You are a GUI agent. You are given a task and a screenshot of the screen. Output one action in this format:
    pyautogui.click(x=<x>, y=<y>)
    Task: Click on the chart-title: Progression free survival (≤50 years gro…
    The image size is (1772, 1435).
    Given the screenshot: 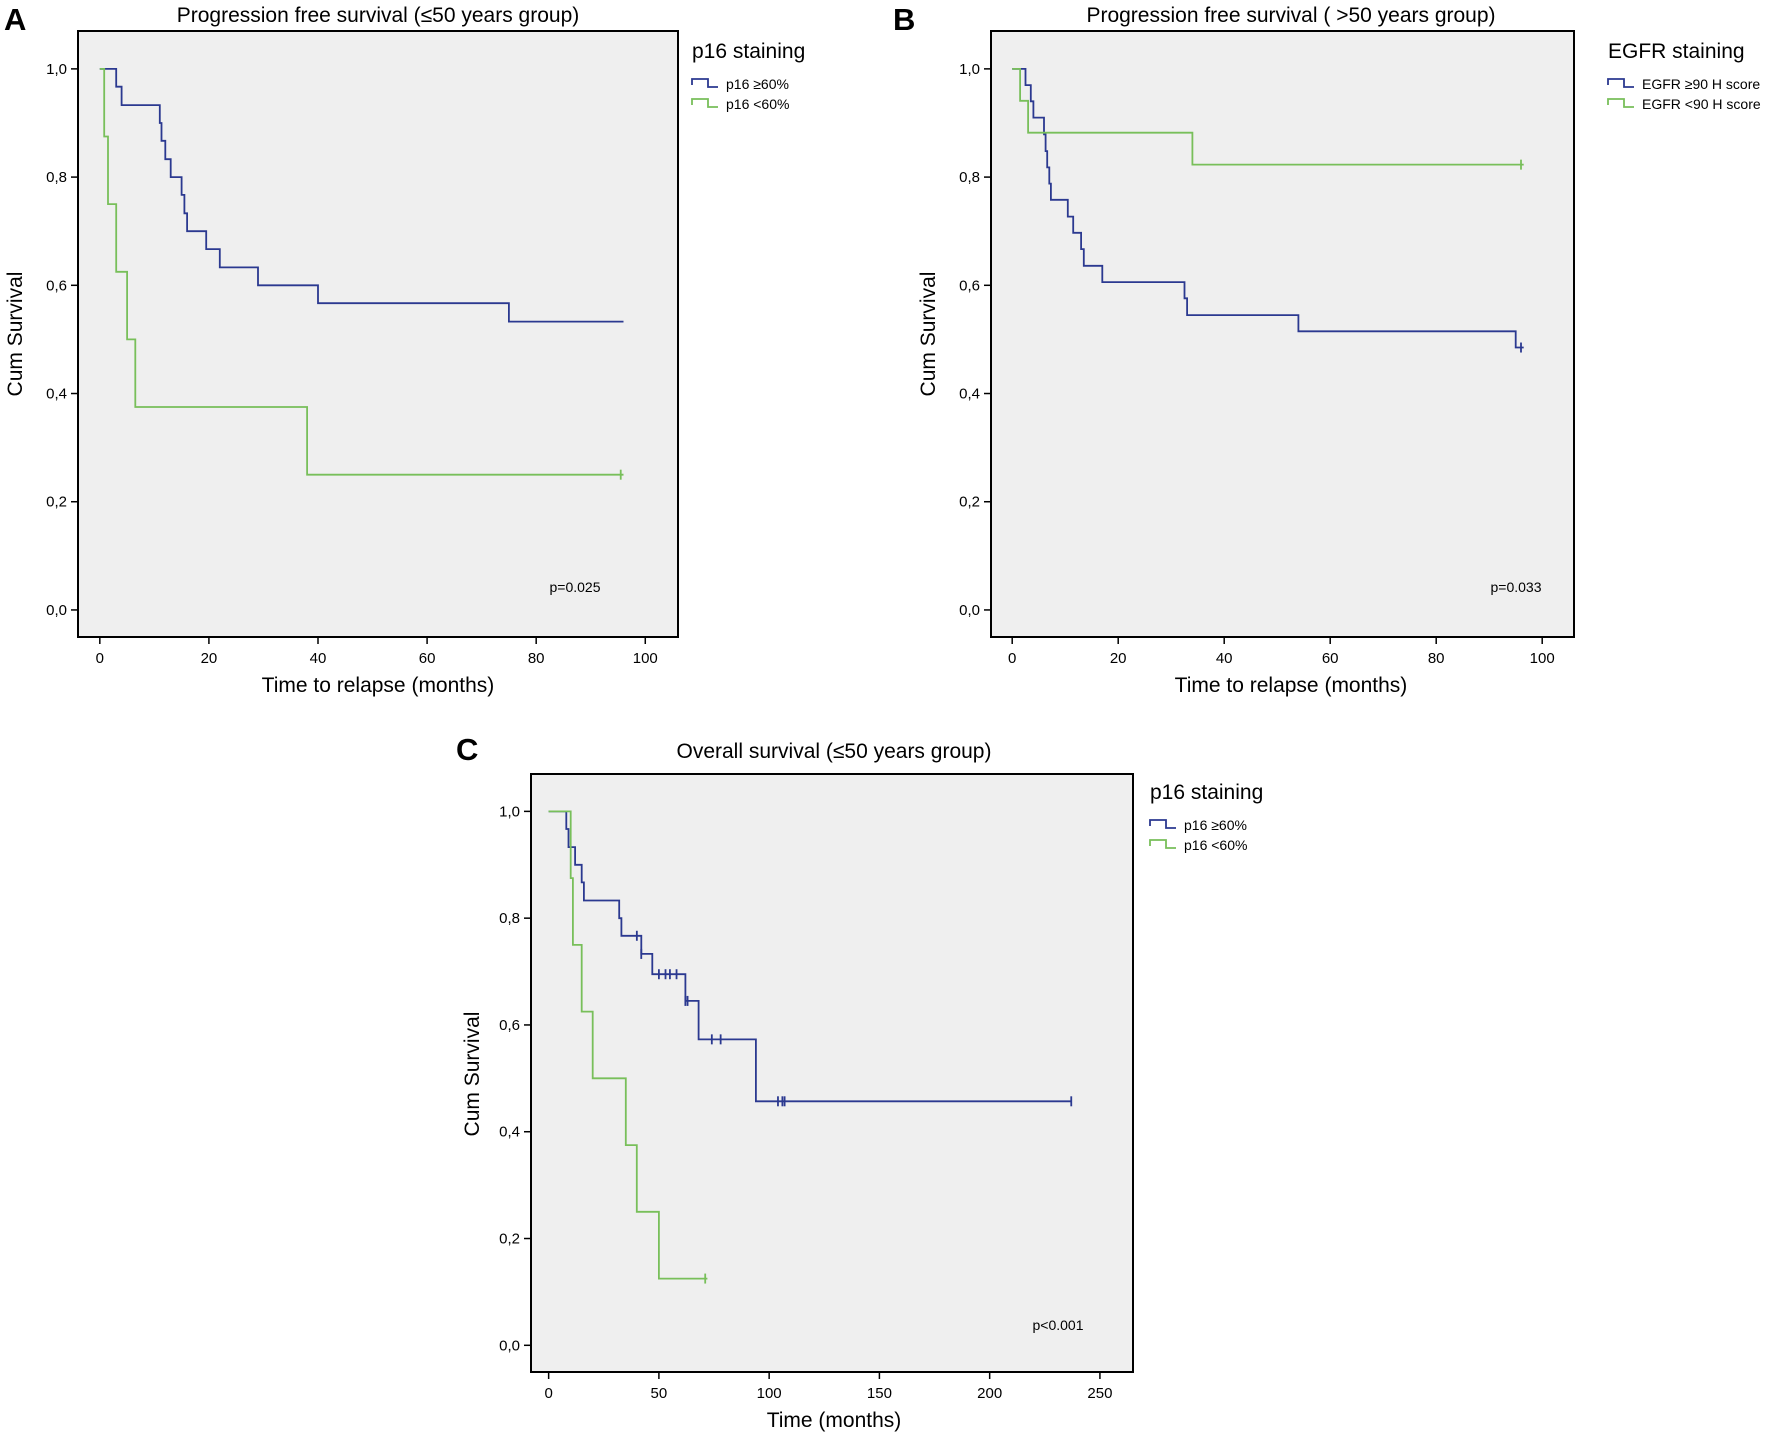 What is the action you would take?
    pyautogui.click(x=378, y=15)
    